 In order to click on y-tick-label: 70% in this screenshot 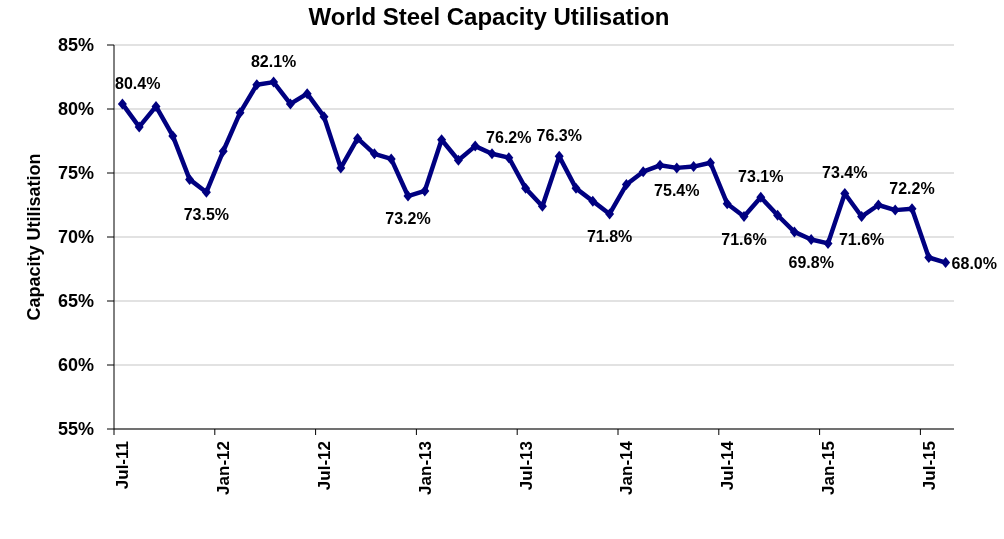, I will do `click(75, 237)`.